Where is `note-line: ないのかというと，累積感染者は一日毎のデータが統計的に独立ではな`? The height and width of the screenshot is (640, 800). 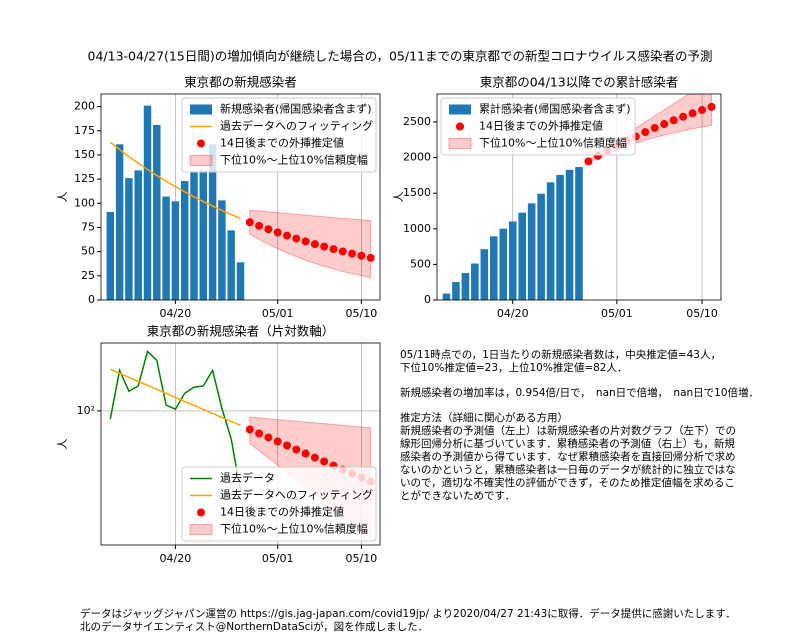
note-line: ないのかというと，累積感染者は一日毎のデータが統計的に独立ではな is located at coordinates (568, 469).